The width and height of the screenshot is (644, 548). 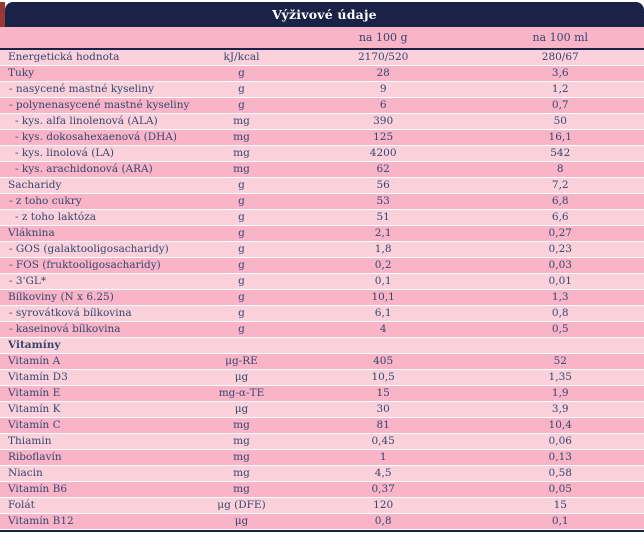 I want to click on row-value-per-100g: 0,2, so click(x=383, y=265).